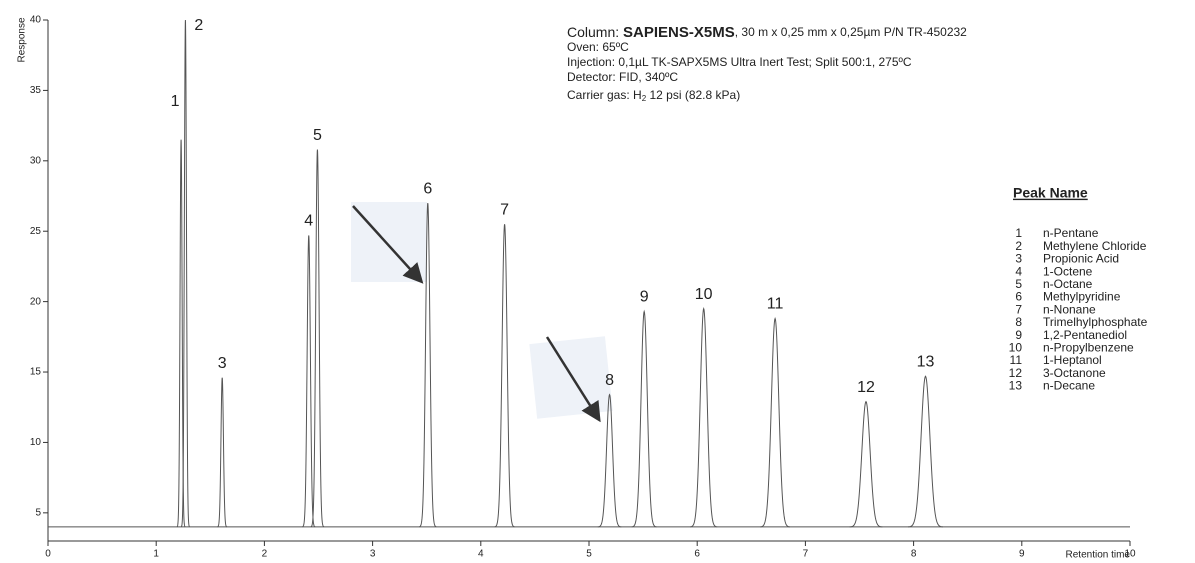 Image resolution: width=1195 pixels, height=563 pixels. What do you see at coordinates (622, 77) in the screenshot?
I see `info-line: Detector: FID, 340ºC` at bounding box center [622, 77].